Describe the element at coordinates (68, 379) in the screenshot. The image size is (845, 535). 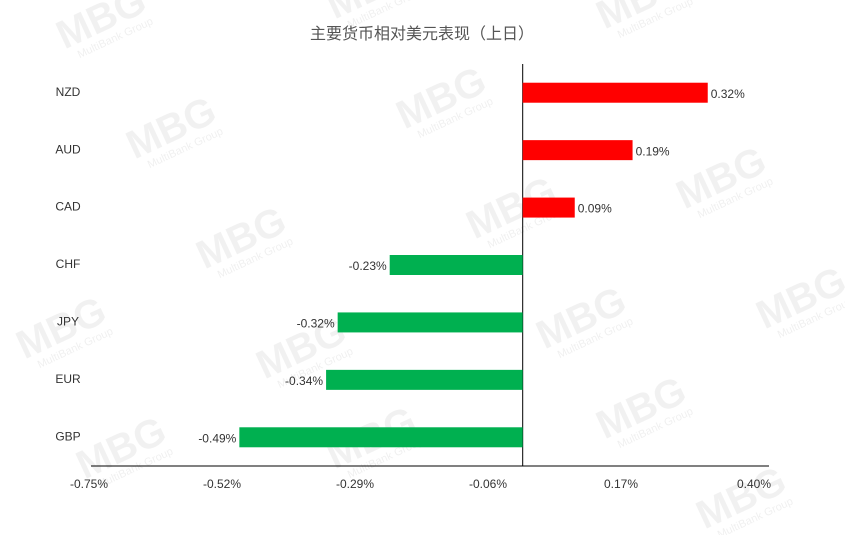
I see `y-tick-label: EUR` at that location.